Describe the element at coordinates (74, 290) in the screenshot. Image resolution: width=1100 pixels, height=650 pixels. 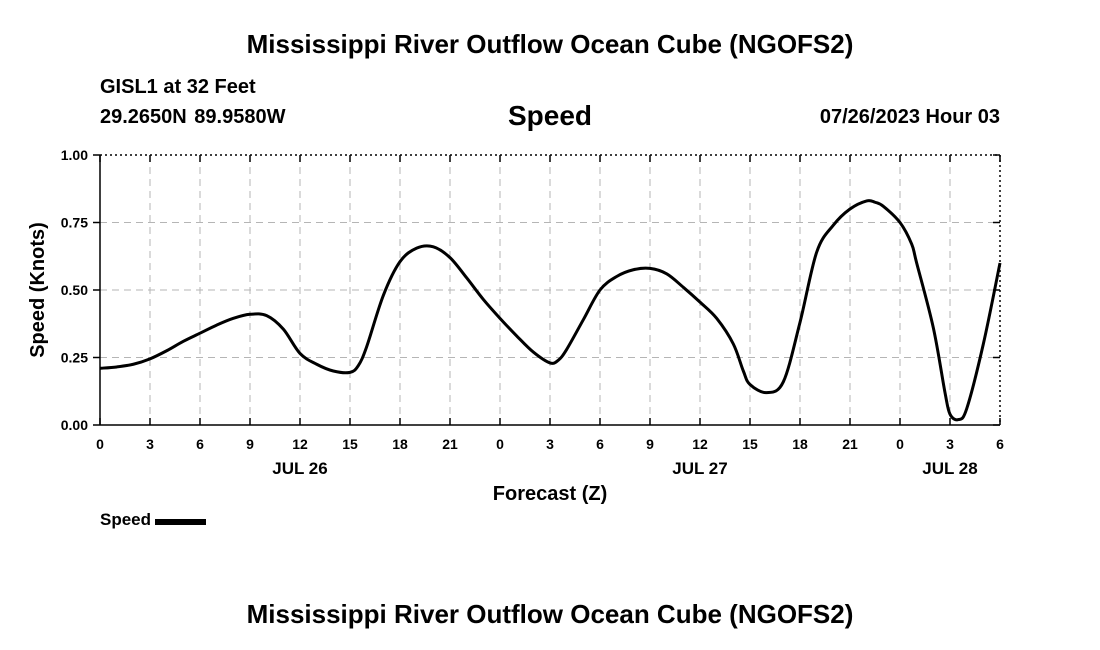
I see `y-tick-label: 0.50` at that location.